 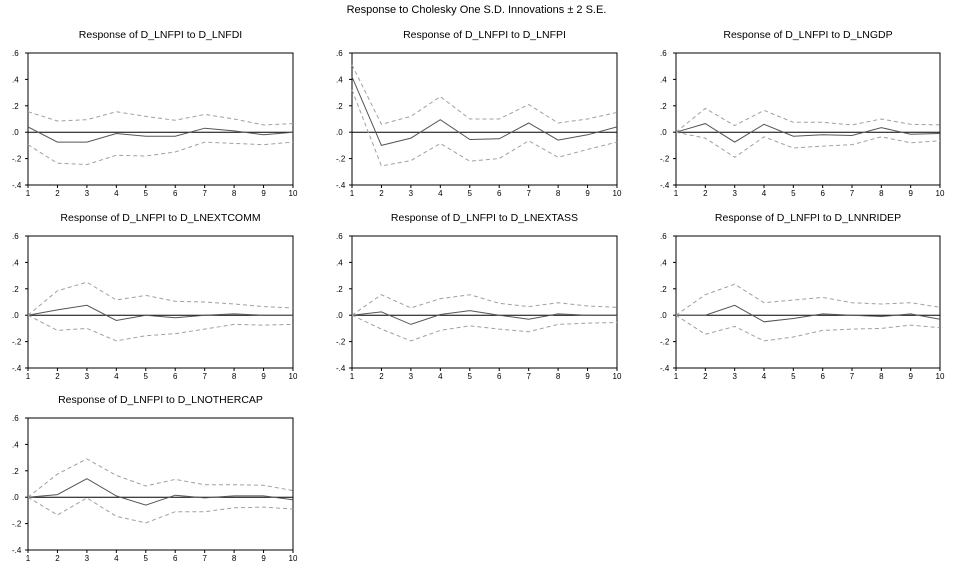 I want to click on panel-title: Response of D_LNFPI to D_LNEXTCOMM, so click(x=160, y=218).